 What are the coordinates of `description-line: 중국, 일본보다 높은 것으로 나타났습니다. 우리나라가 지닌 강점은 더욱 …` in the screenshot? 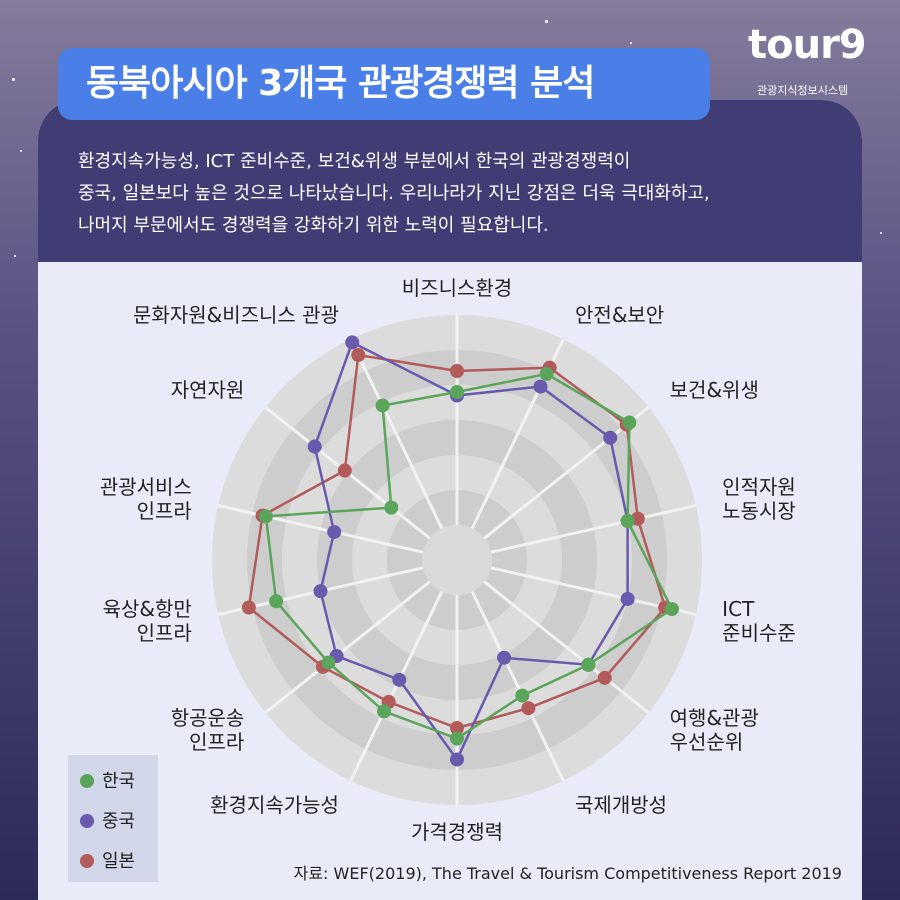 It's located at (394, 193).